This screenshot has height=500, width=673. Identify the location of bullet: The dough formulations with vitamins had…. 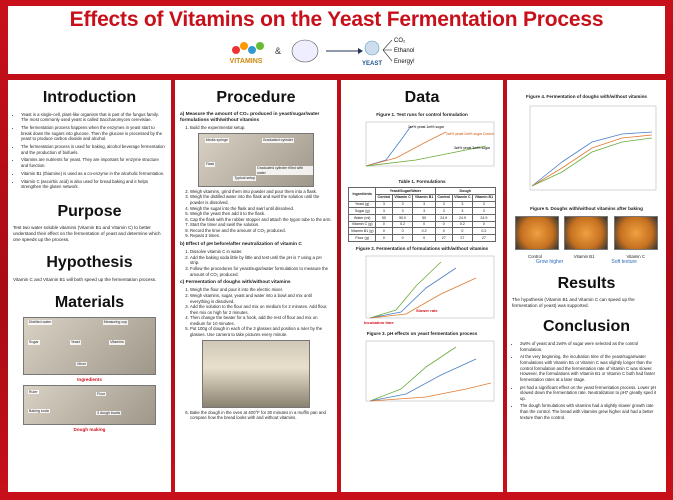
(590, 411).